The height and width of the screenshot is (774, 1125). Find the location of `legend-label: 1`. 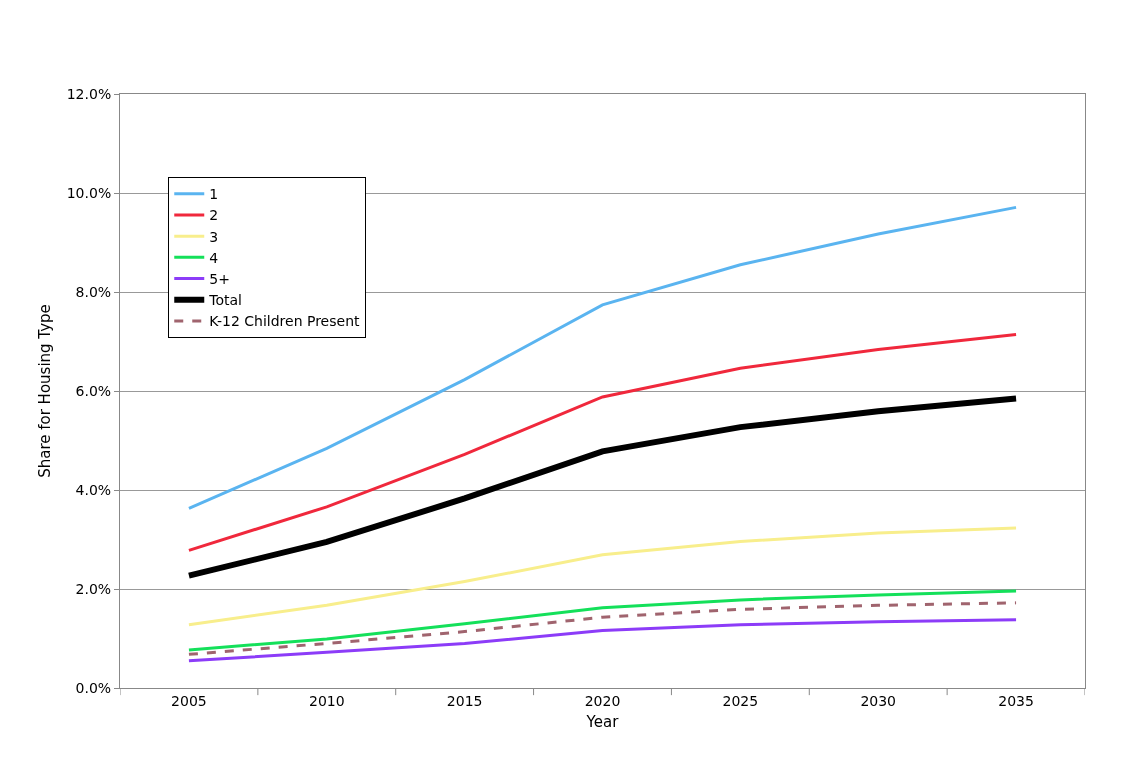

legend-label: 1 is located at coordinates (214, 194).